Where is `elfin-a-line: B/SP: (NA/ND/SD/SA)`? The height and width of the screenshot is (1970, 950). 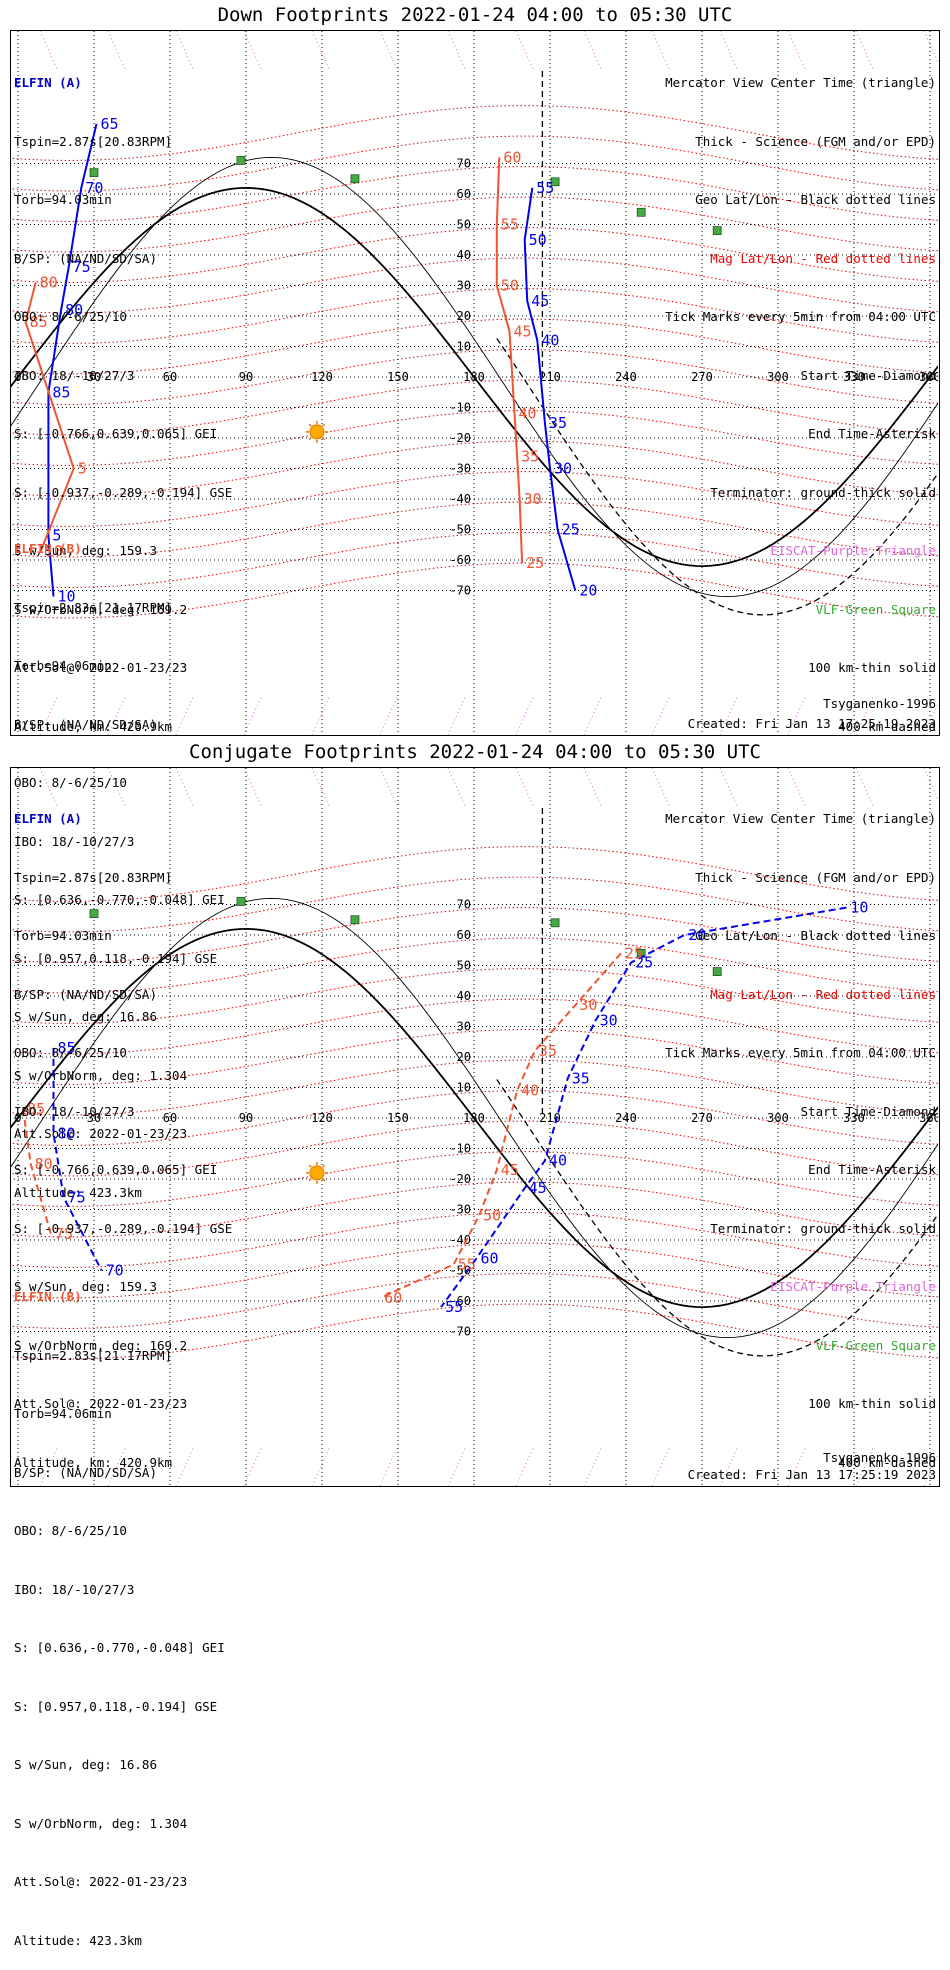
elfin-a-line: B/SP: (NA/ND/SD/SA) is located at coordinates (85, 994).